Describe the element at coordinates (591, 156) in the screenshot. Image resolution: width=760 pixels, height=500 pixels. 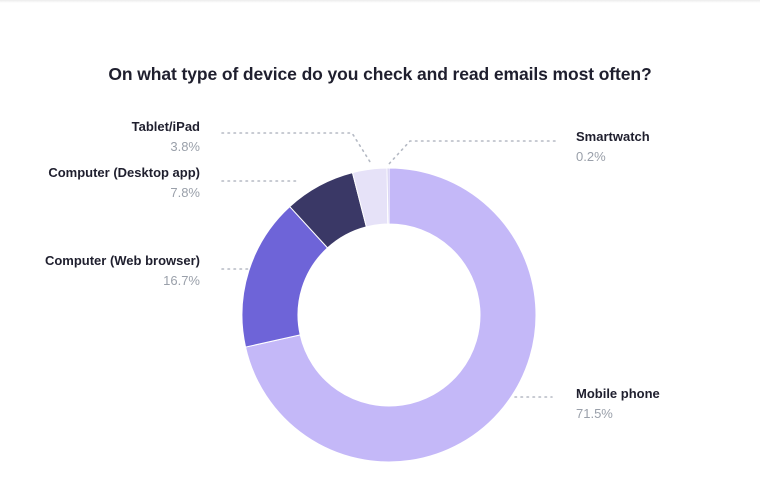
I see `label-smartwatch-value: 0.2%` at that location.